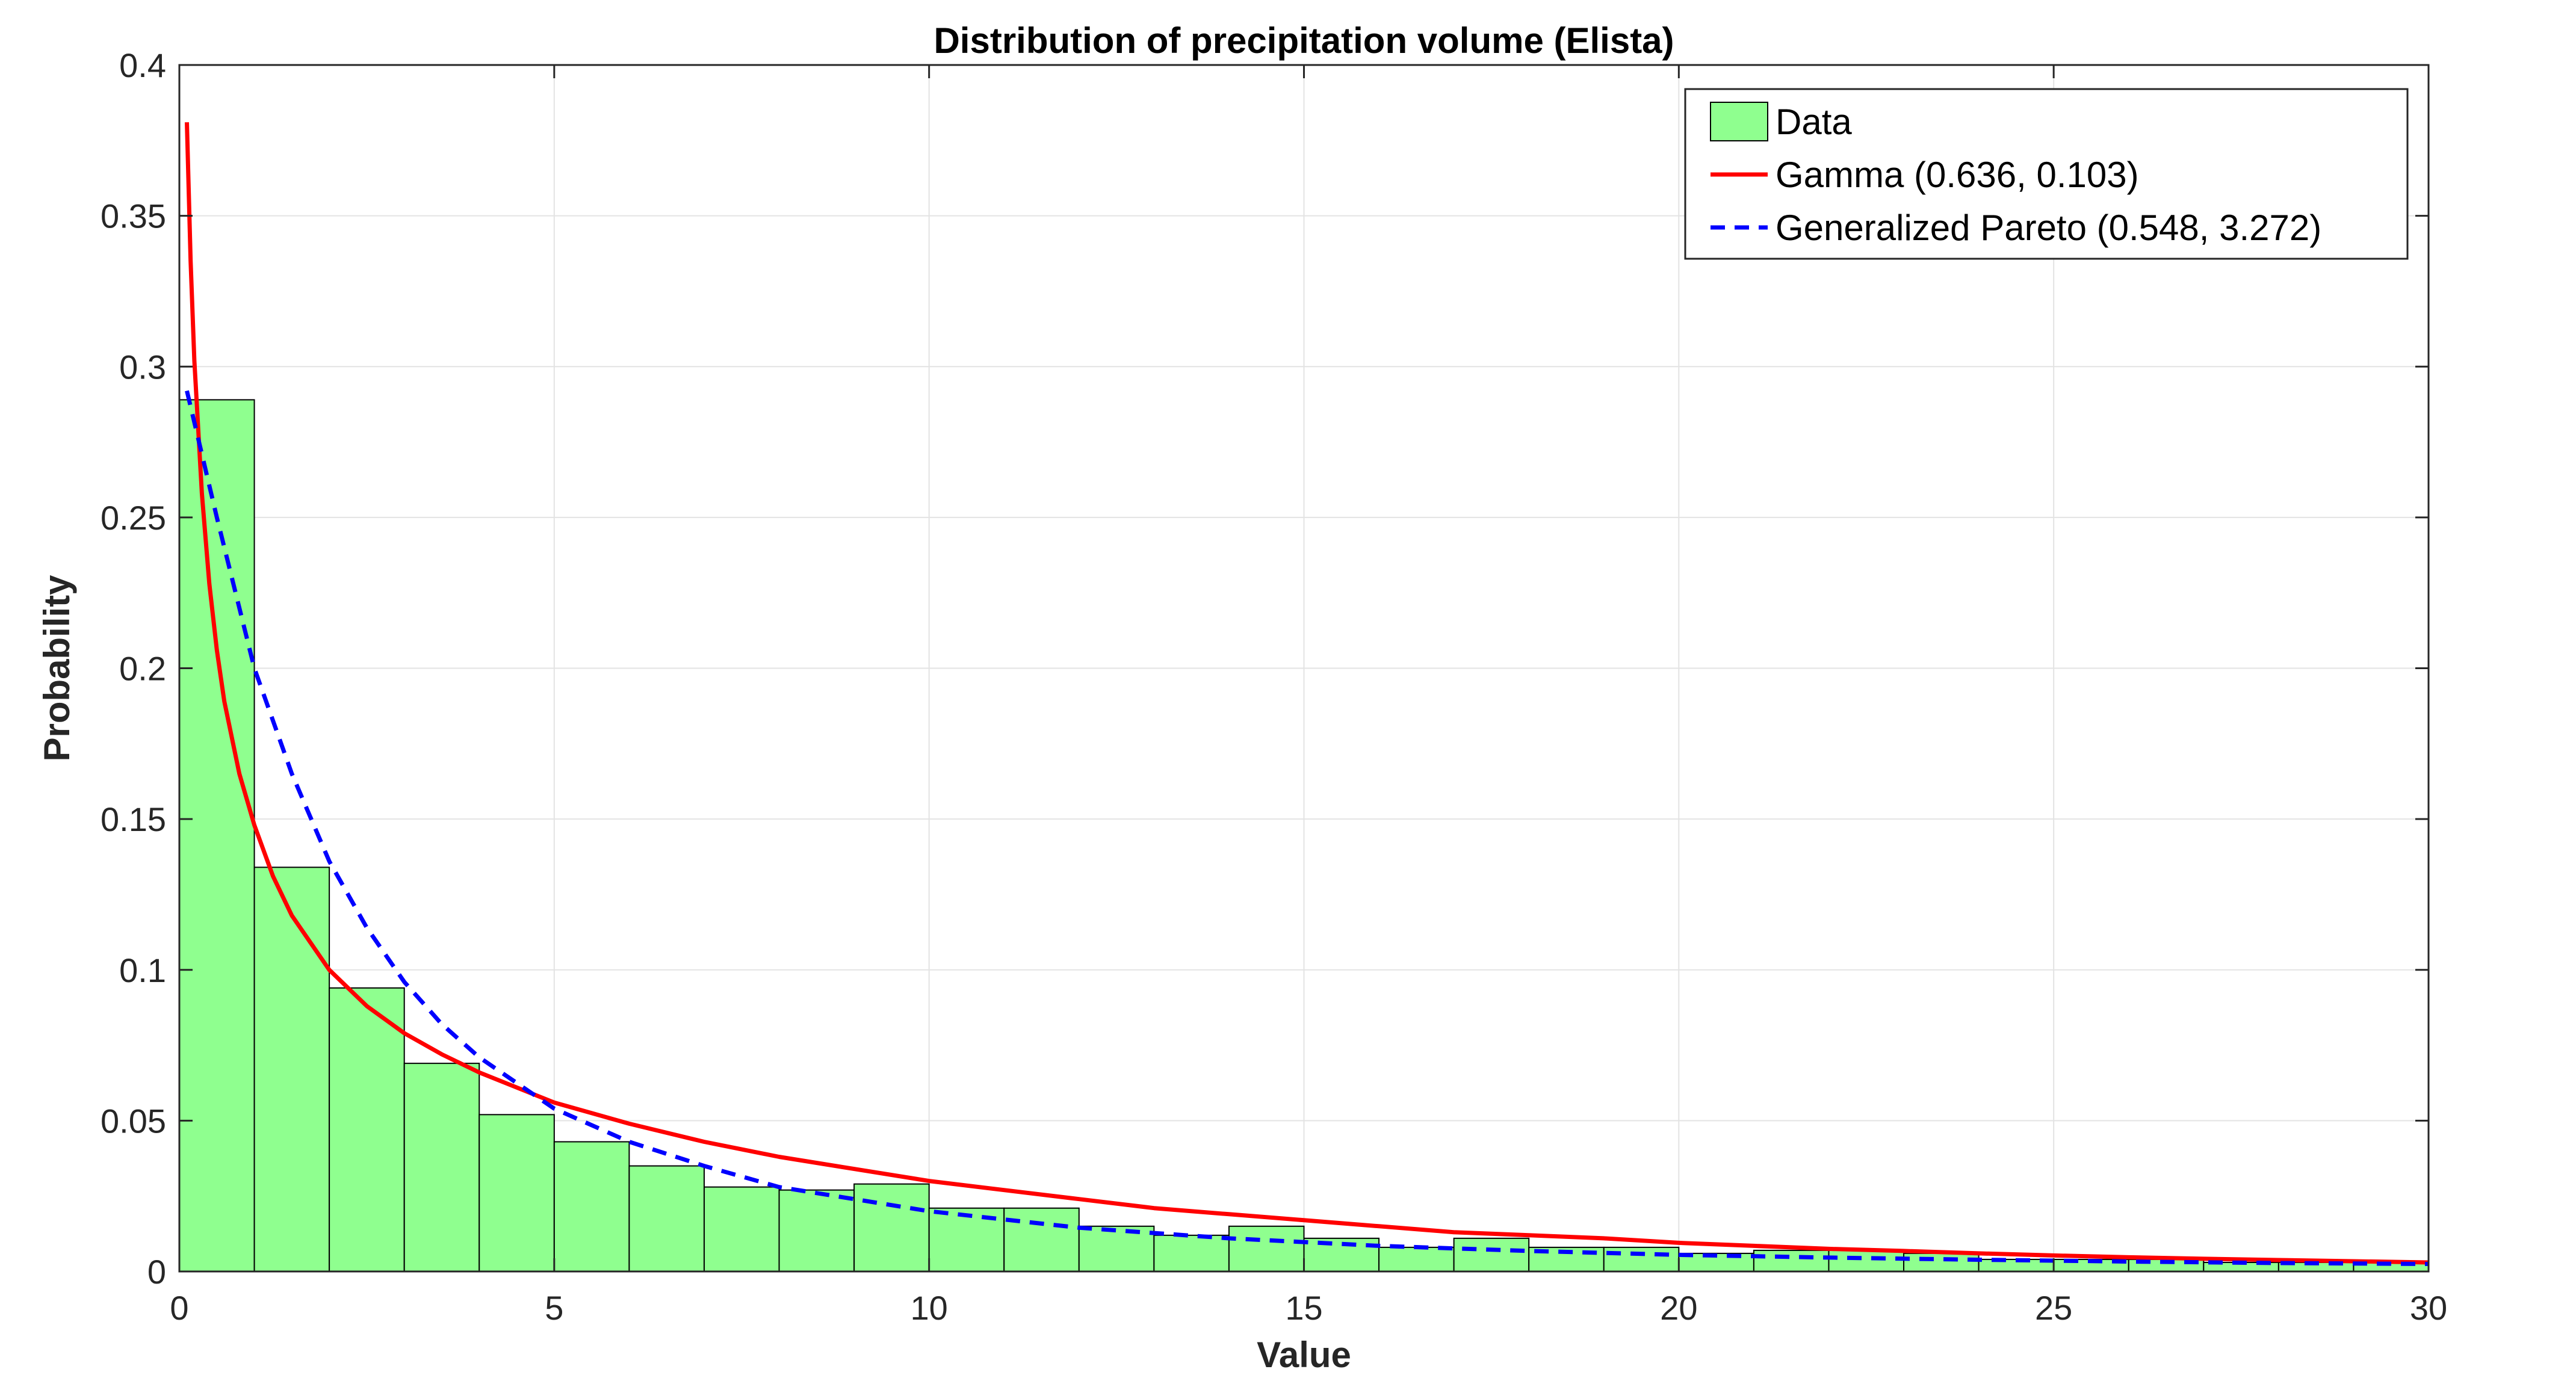  What do you see at coordinates (1304, 1355) in the screenshot?
I see `x-axis-title: Value` at bounding box center [1304, 1355].